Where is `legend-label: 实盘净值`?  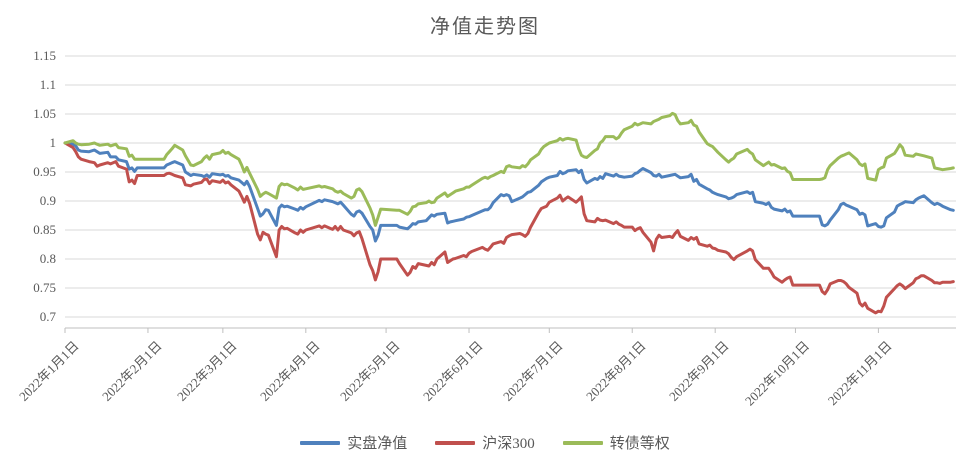
legend-label: 实盘净值 is located at coordinates (377, 444).